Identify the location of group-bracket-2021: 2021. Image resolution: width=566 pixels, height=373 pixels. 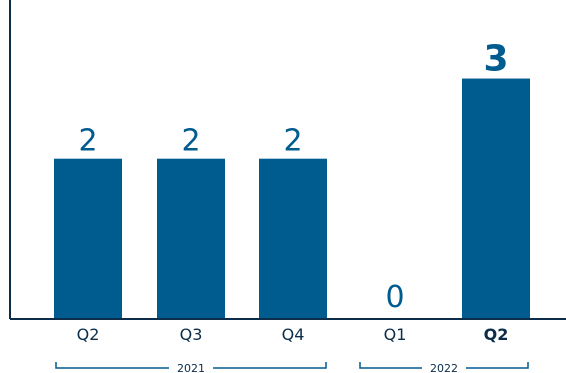
(191, 367).